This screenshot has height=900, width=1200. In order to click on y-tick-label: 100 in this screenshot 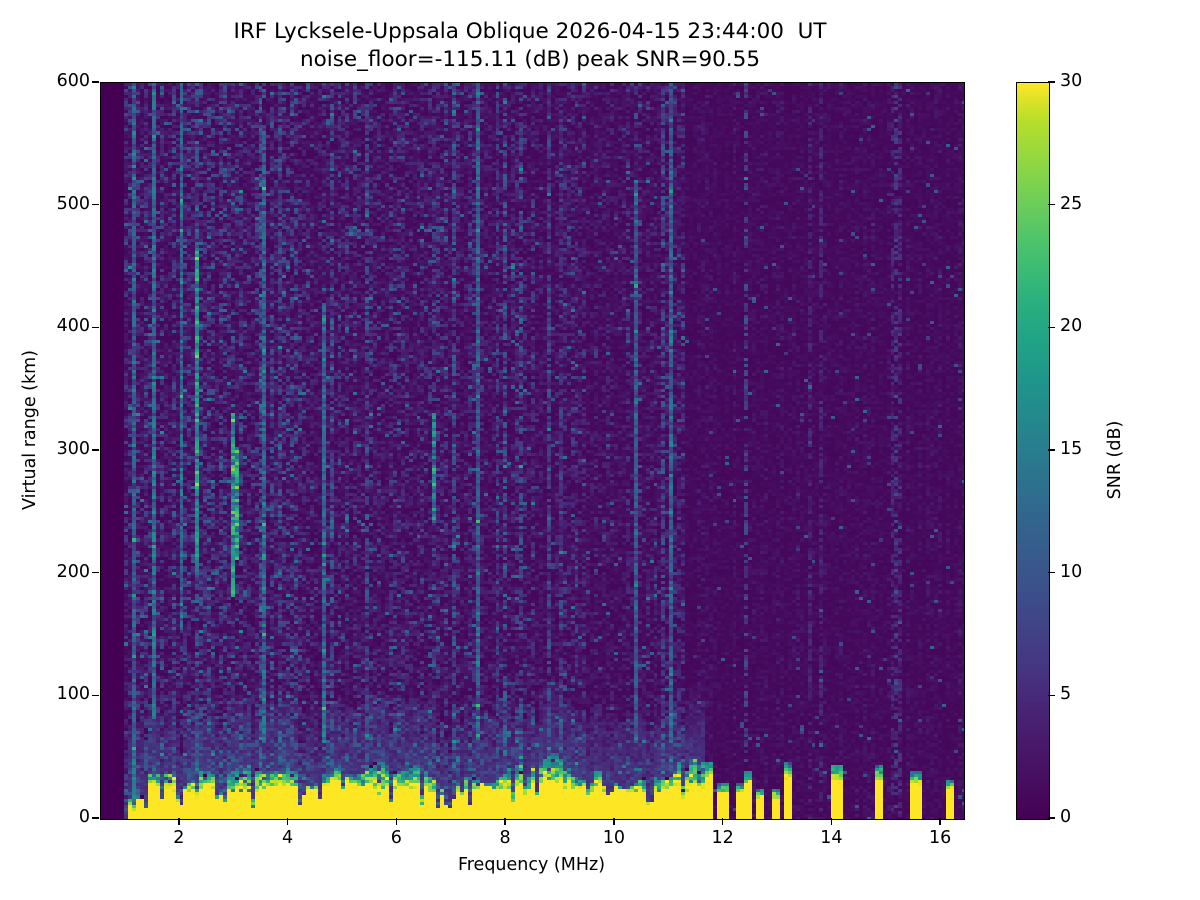, I will do `click(73, 694)`.